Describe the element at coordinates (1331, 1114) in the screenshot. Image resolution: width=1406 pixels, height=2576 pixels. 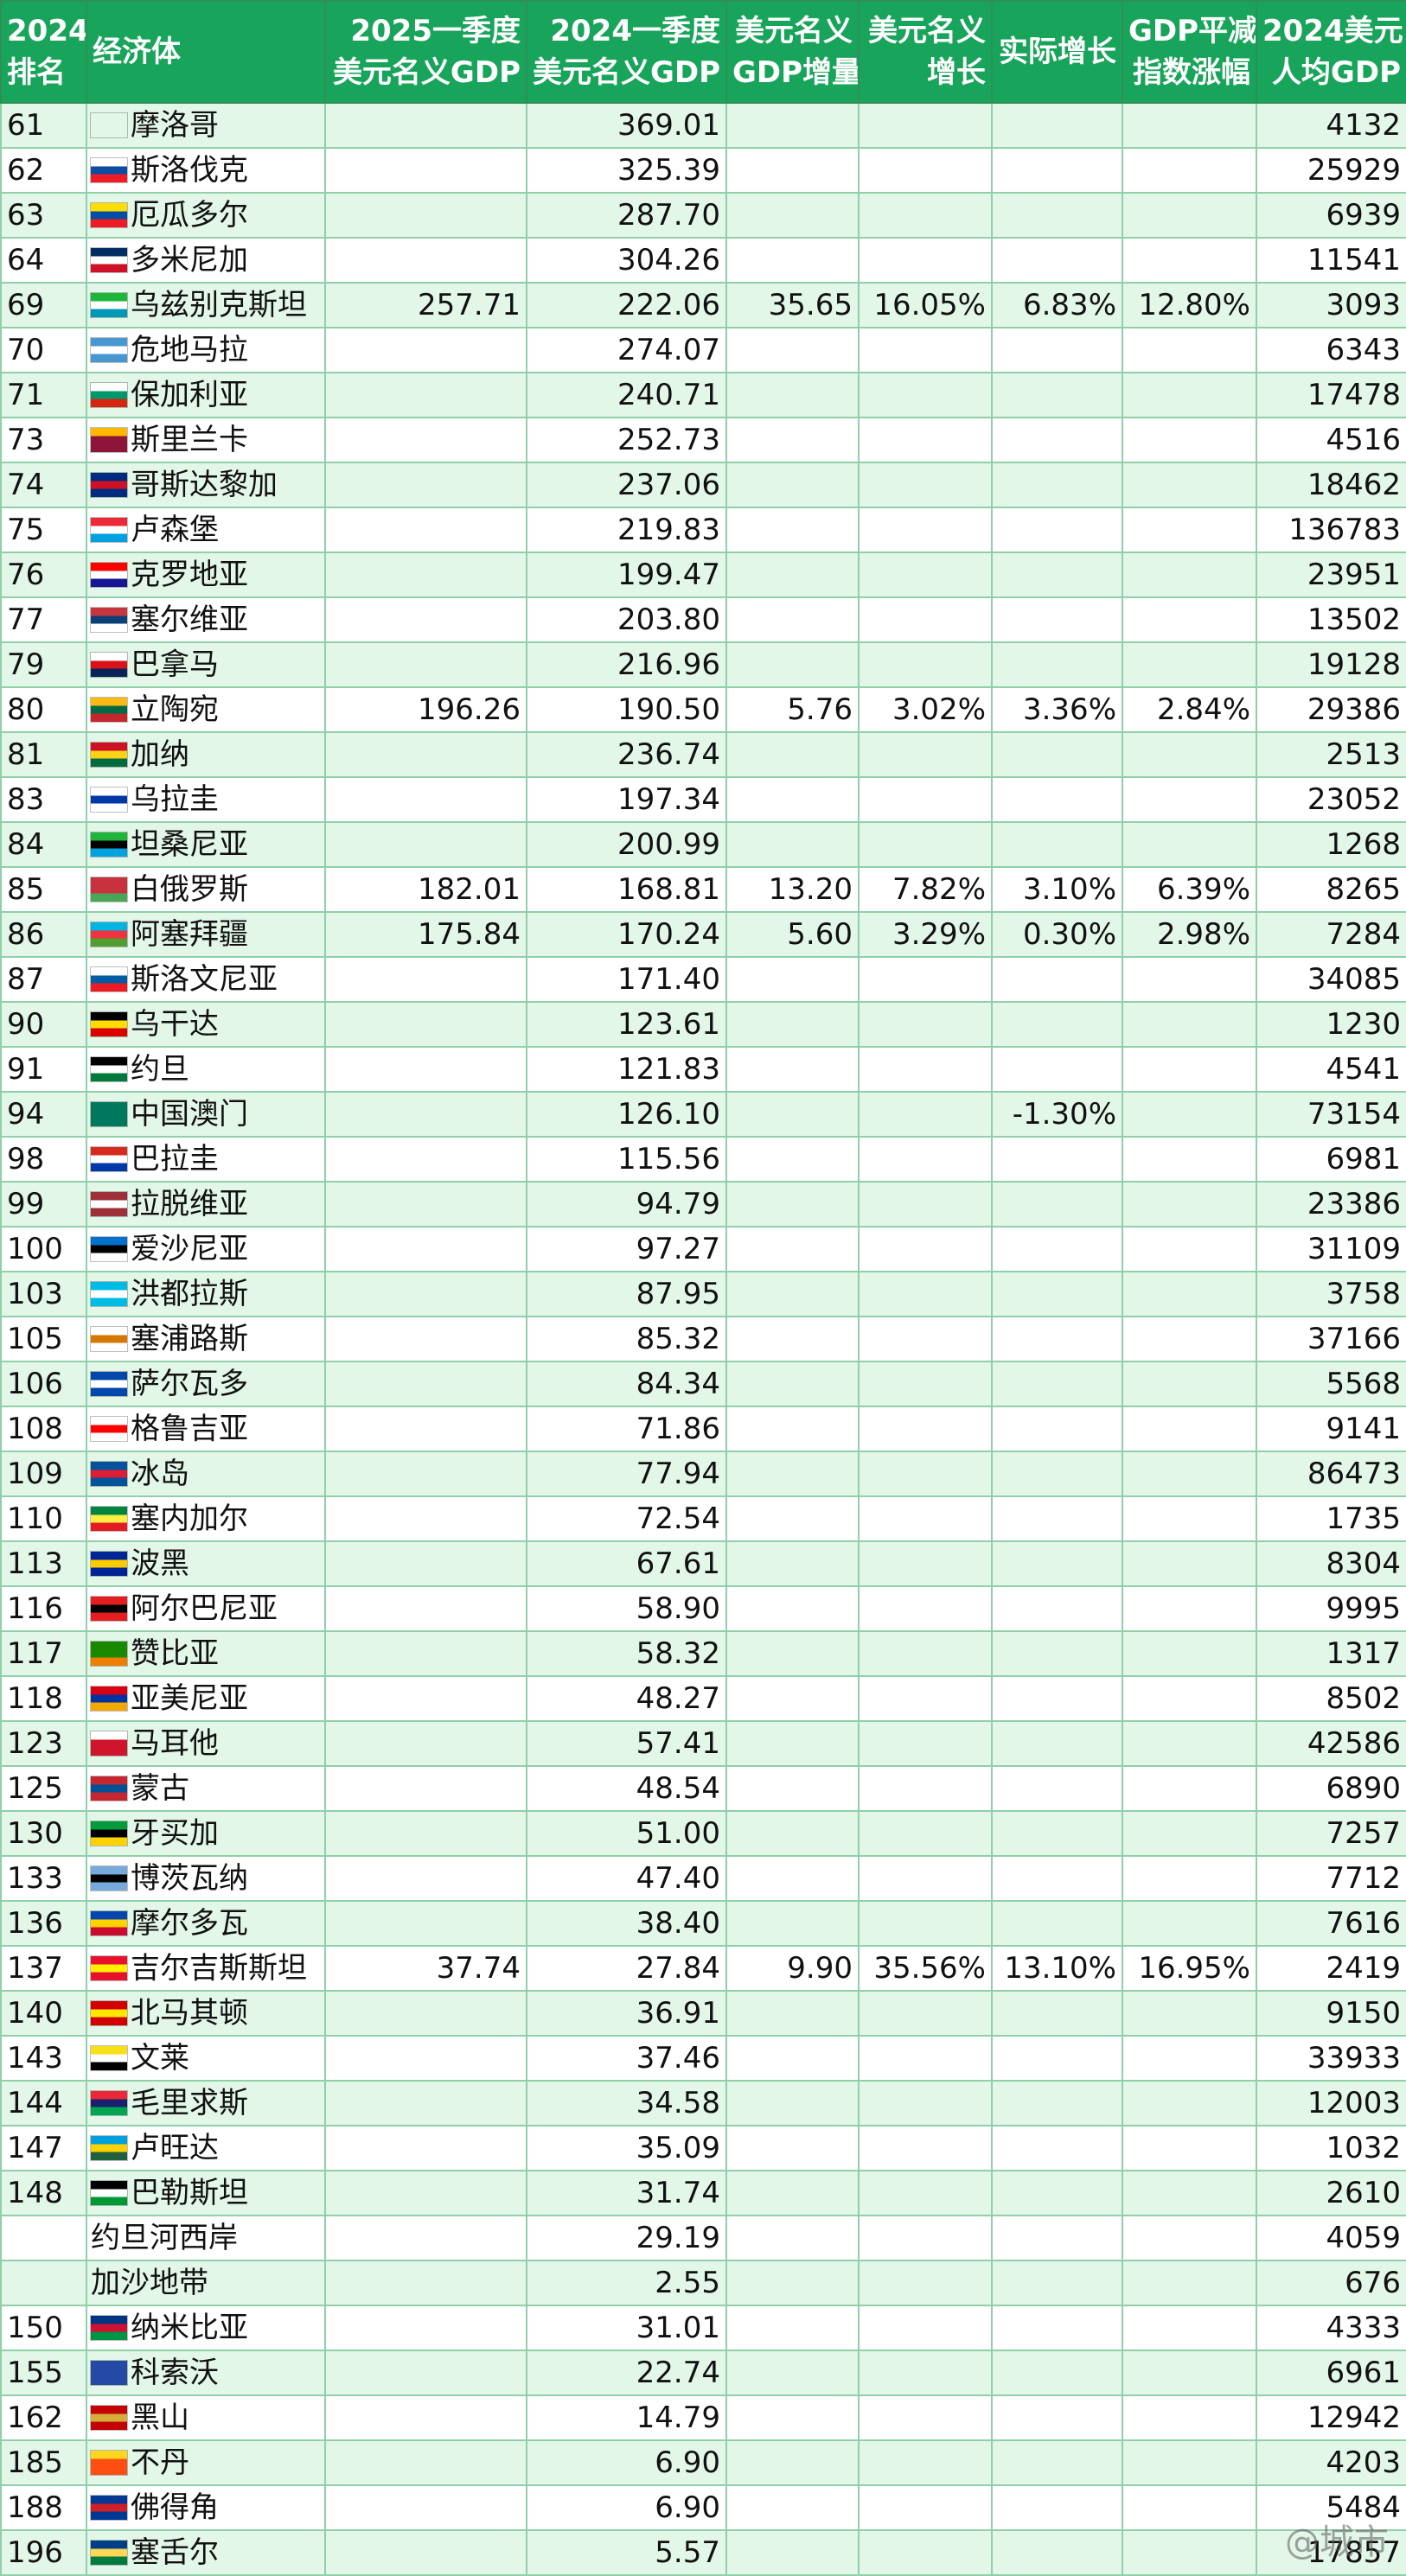
I see `cell-per-capita: 73154` at that location.